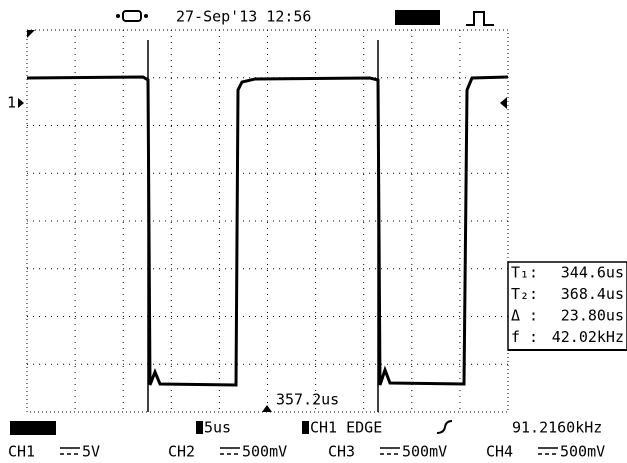  I want to click on datetime: 27-Sep'13 12:56, so click(243, 17).